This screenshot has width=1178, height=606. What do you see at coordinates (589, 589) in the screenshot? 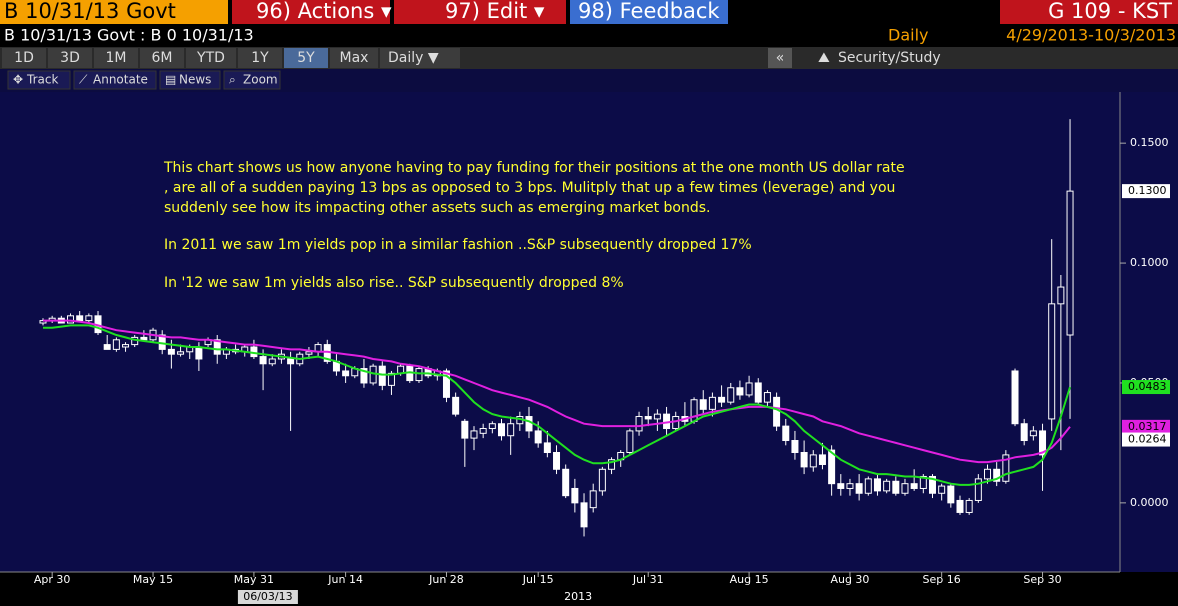
I see `x-axis-area` at bounding box center [589, 589].